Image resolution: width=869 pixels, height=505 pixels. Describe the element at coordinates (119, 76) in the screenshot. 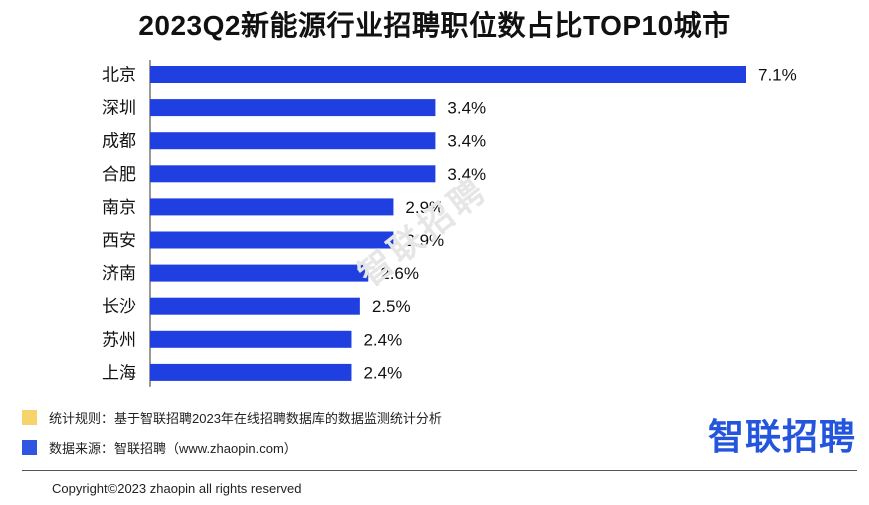

I see `category-label: 北京` at that location.